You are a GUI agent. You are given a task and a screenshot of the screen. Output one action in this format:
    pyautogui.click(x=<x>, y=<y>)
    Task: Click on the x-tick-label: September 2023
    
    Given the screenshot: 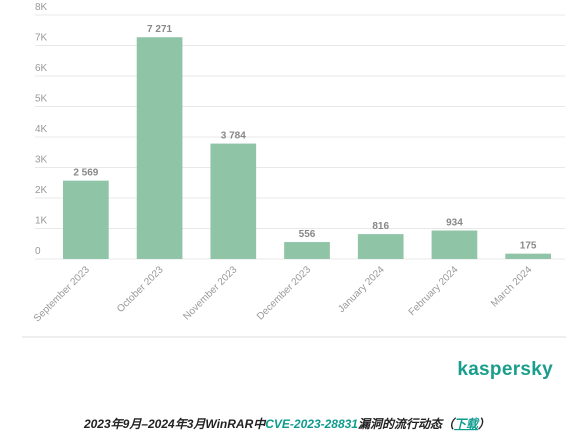 What is the action you would take?
    pyautogui.click(x=62, y=294)
    